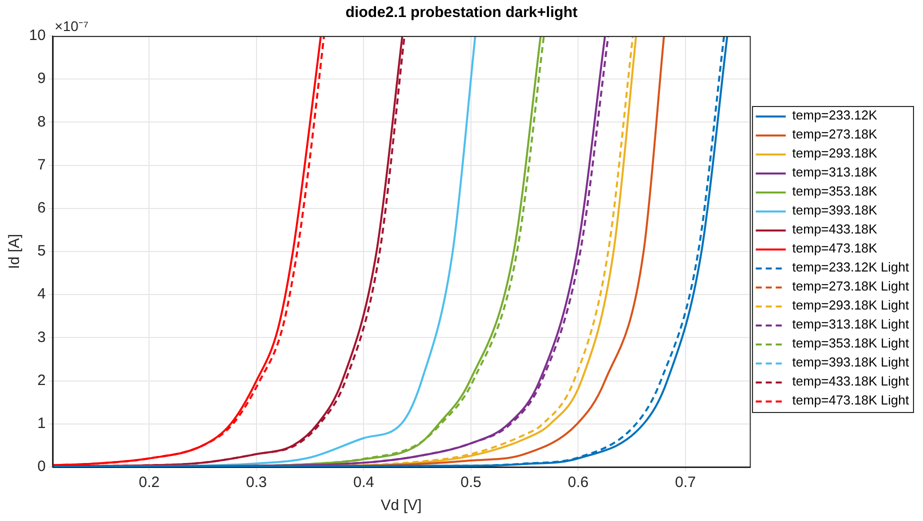 The image size is (923, 521). What do you see at coordinates (256, 483) in the screenshot?
I see `x-tick-label: 0.3` at bounding box center [256, 483].